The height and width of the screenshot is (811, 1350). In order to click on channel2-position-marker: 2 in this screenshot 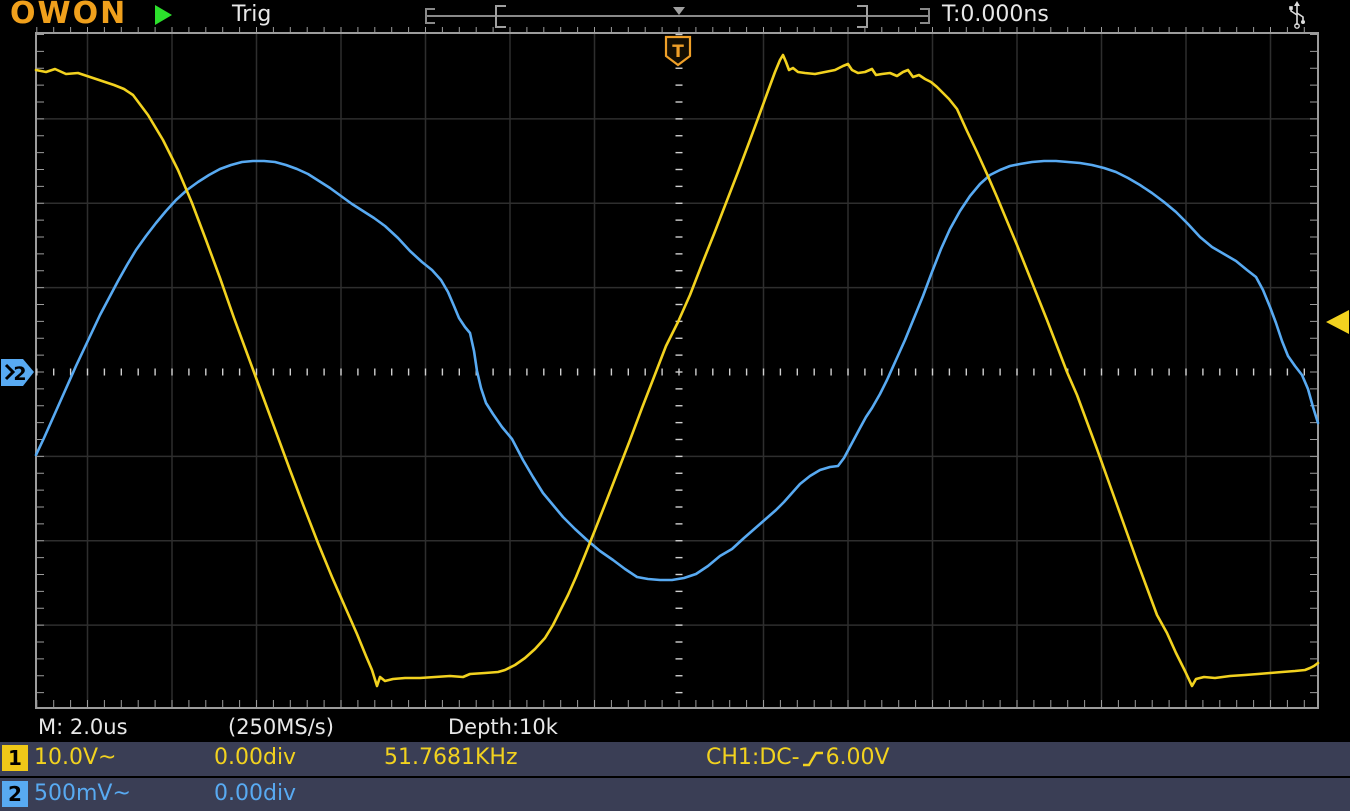, I will do `click(17, 372)`.